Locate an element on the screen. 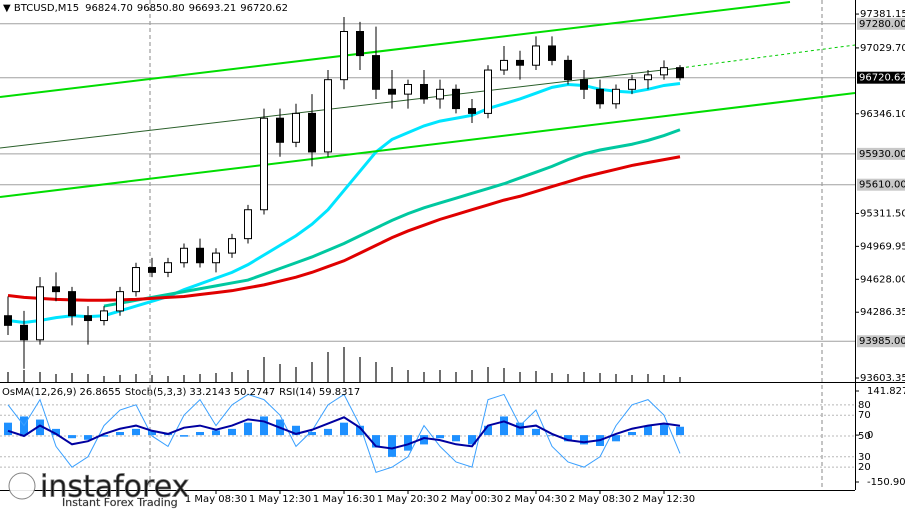  marker: ▼ is located at coordinates (8, 8).